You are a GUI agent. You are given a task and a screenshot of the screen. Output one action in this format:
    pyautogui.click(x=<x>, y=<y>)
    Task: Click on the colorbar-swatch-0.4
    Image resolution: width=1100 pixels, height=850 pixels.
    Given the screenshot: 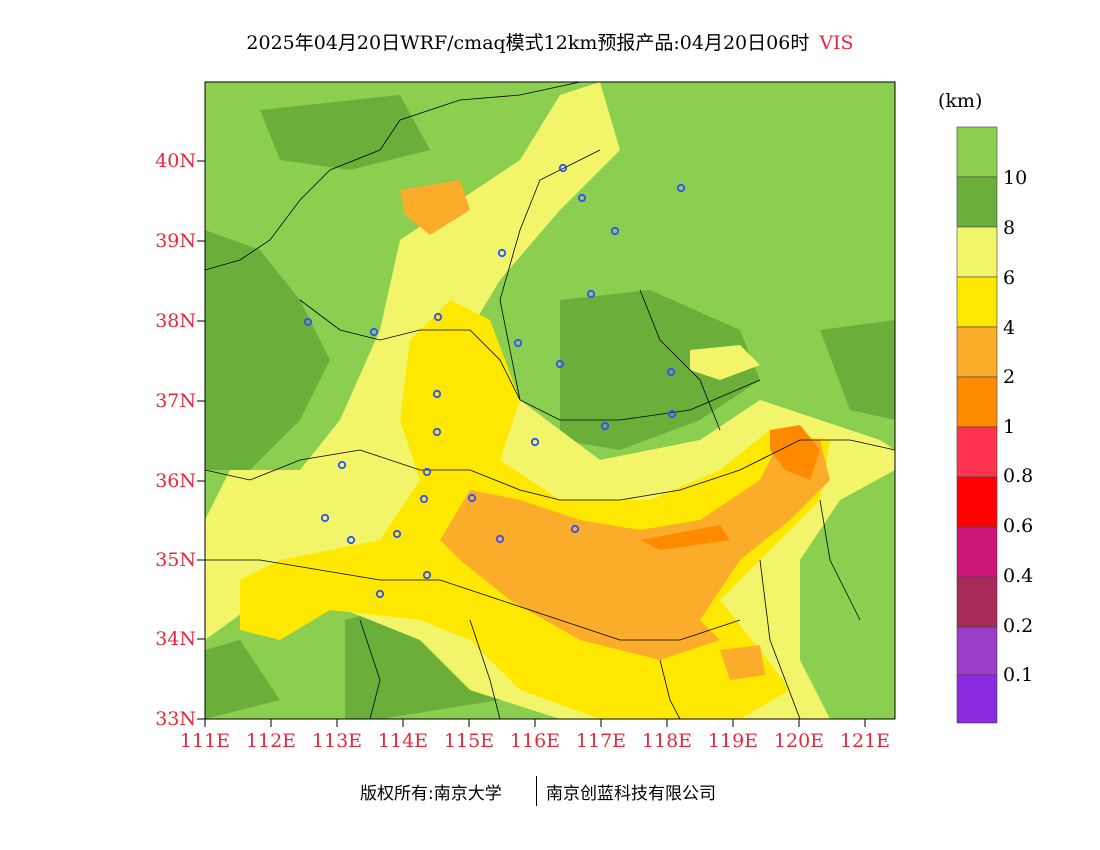 What is the action you would take?
    pyautogui.click(x=977, y=552)
    